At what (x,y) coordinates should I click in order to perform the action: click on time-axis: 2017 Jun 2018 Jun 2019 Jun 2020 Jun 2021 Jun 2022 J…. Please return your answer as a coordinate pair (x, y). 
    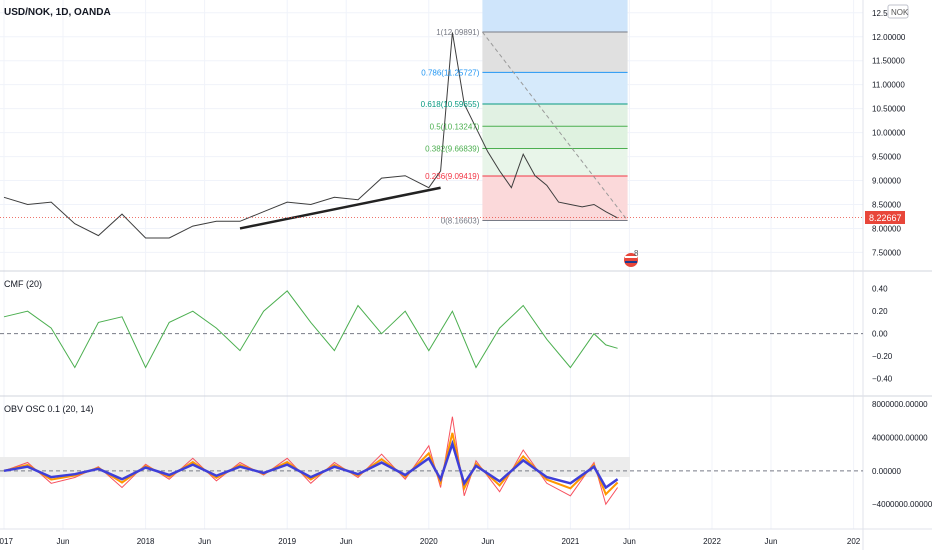
    Looking at the image, I should click on (430, 541).